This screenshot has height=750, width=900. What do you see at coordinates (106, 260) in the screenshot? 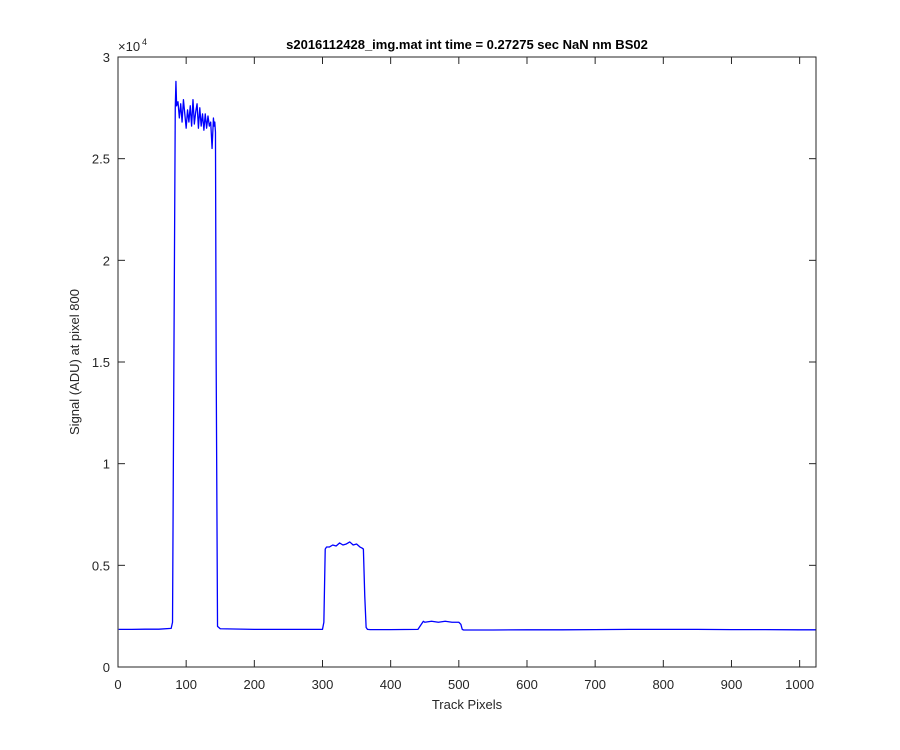
I see `y-tick-label: 2` at bounding box center [106, 260].